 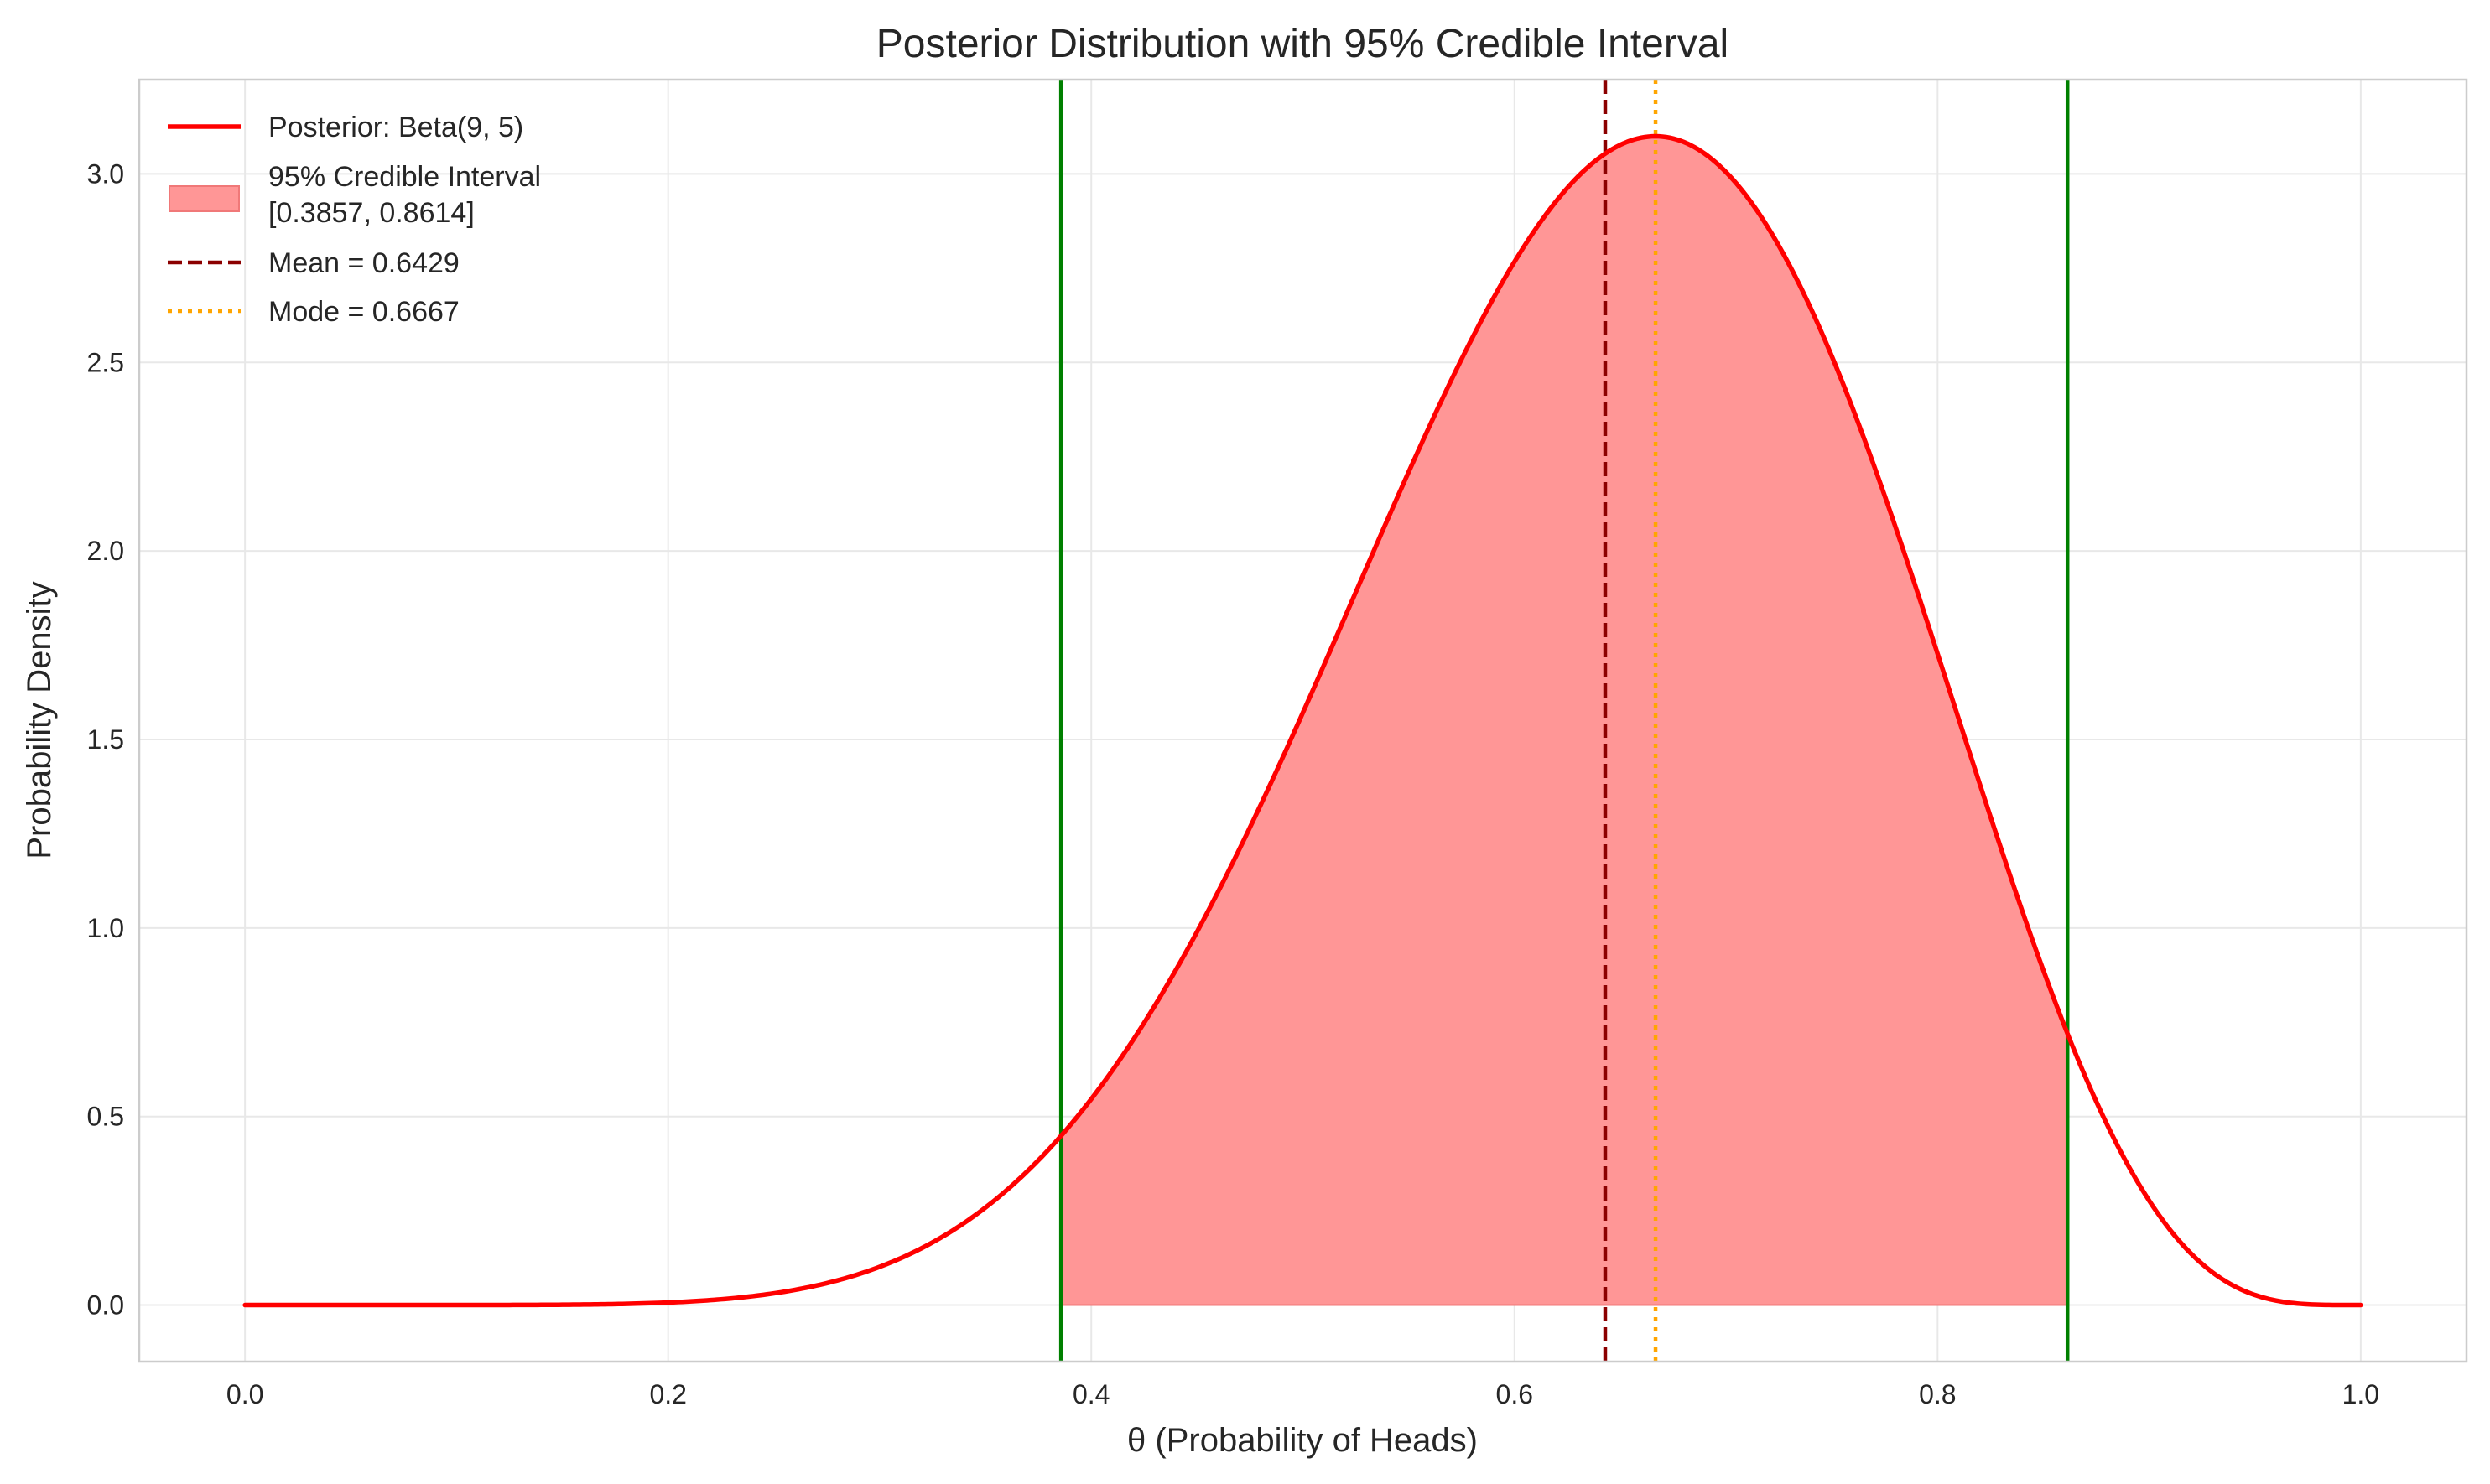 I want to click on y-tick-label: 1.0, so click(x=105, y=928).